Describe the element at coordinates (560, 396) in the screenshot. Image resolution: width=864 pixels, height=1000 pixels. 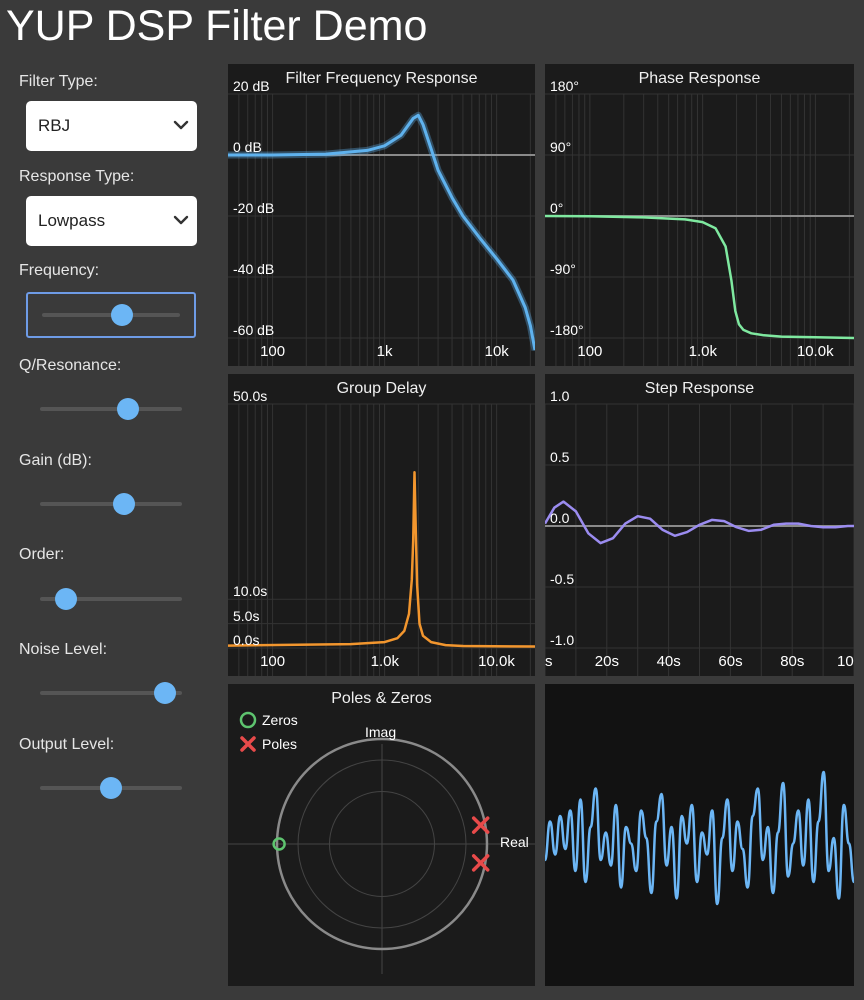
I see `y-tick-label: 1.0` at that location.